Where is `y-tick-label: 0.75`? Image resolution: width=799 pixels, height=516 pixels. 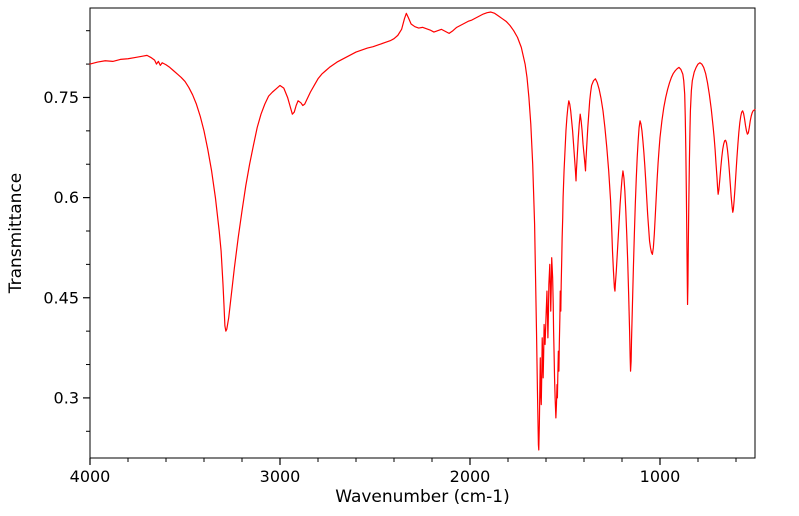 y-tick-label: 0.75 is located at coordinates (61, 97).